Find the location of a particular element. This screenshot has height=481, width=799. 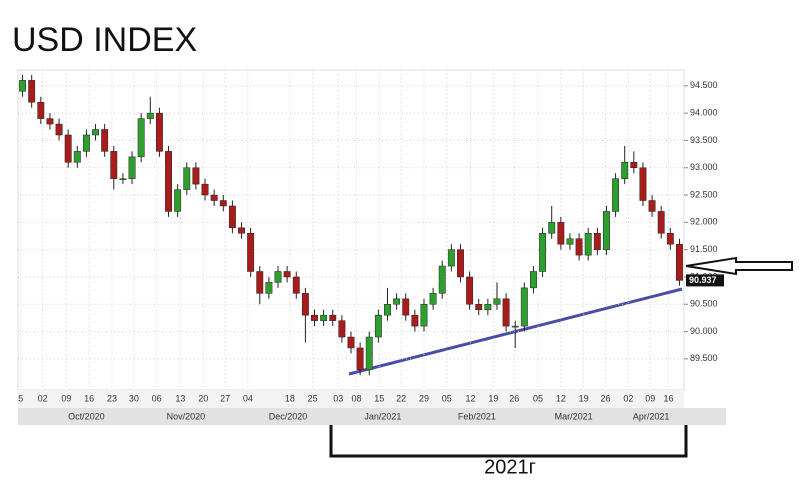

x-tick-label: 25 is located at coordinates (313, 398).